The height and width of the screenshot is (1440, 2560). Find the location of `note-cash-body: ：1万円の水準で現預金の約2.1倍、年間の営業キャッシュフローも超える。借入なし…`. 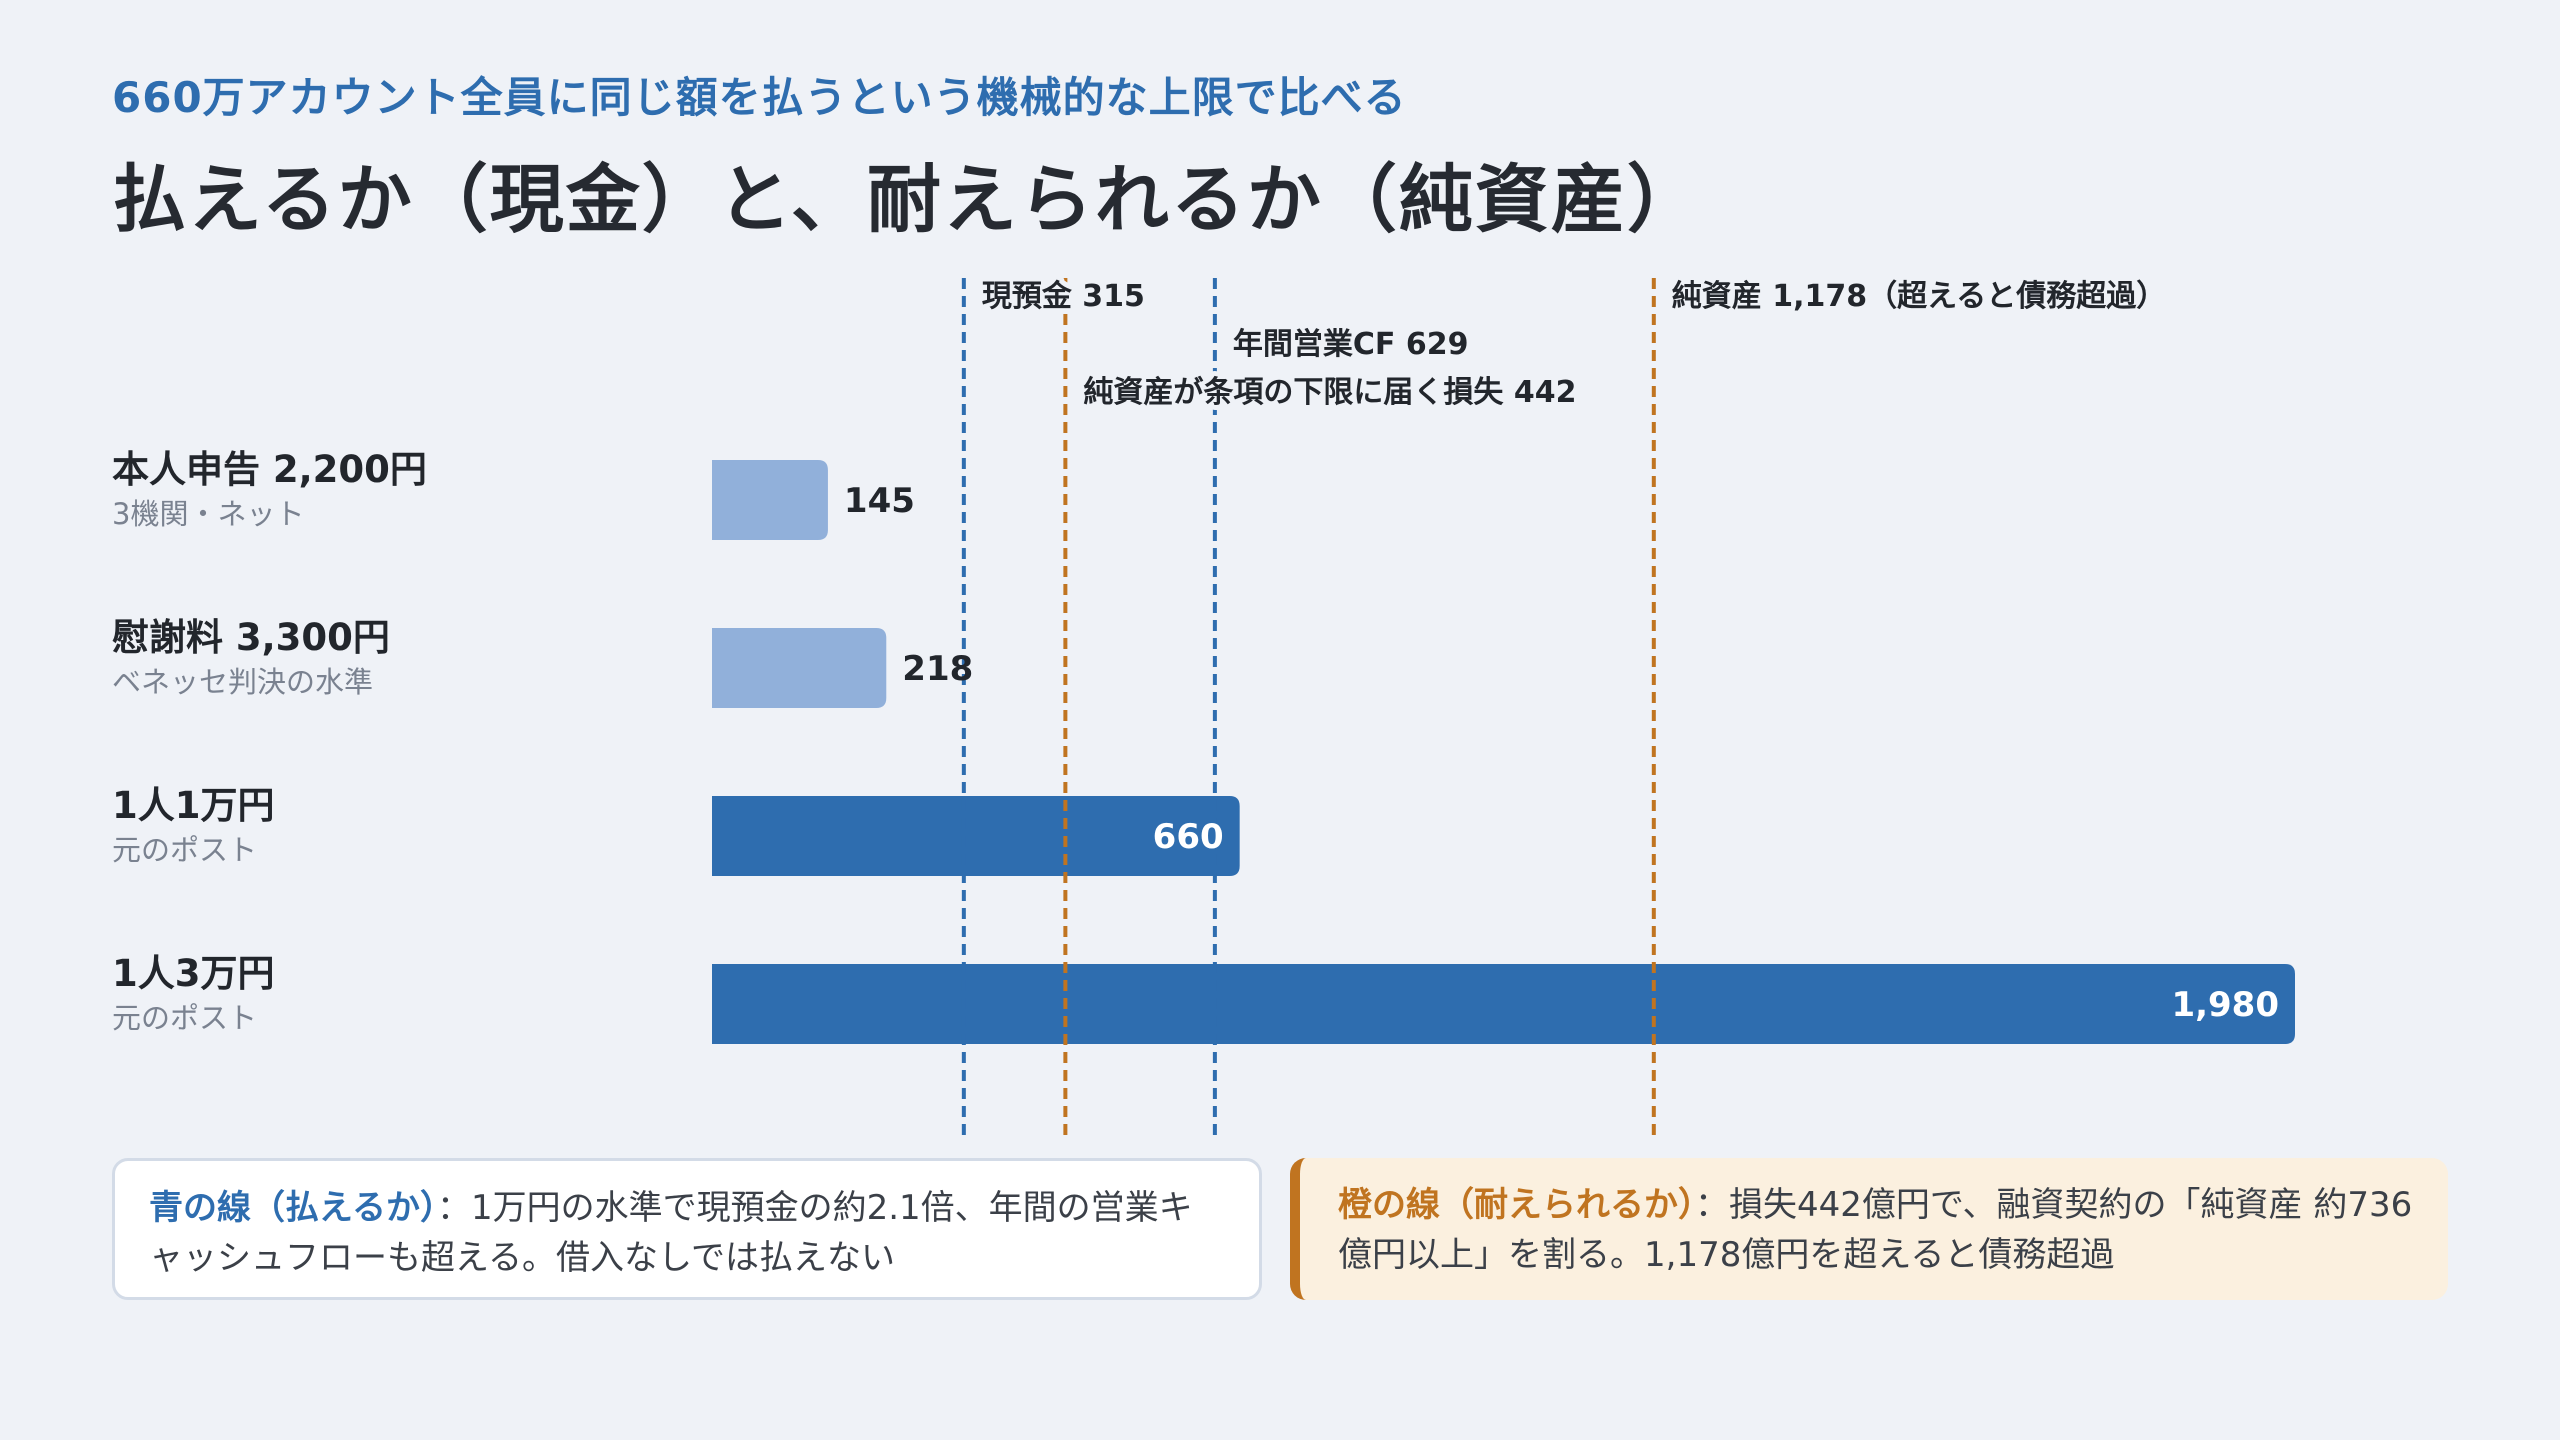

note-cash-body: ：1万円の水準で現預金の約2.1倍、年間の営業キャッシュフローも超える。借入なし… is located at coordinates (671, 1233).